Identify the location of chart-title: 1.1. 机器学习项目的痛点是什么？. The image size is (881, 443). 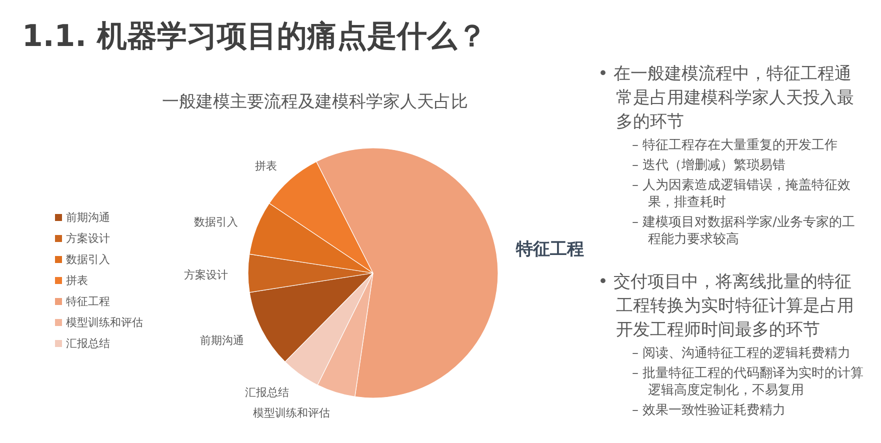
(254, 36).